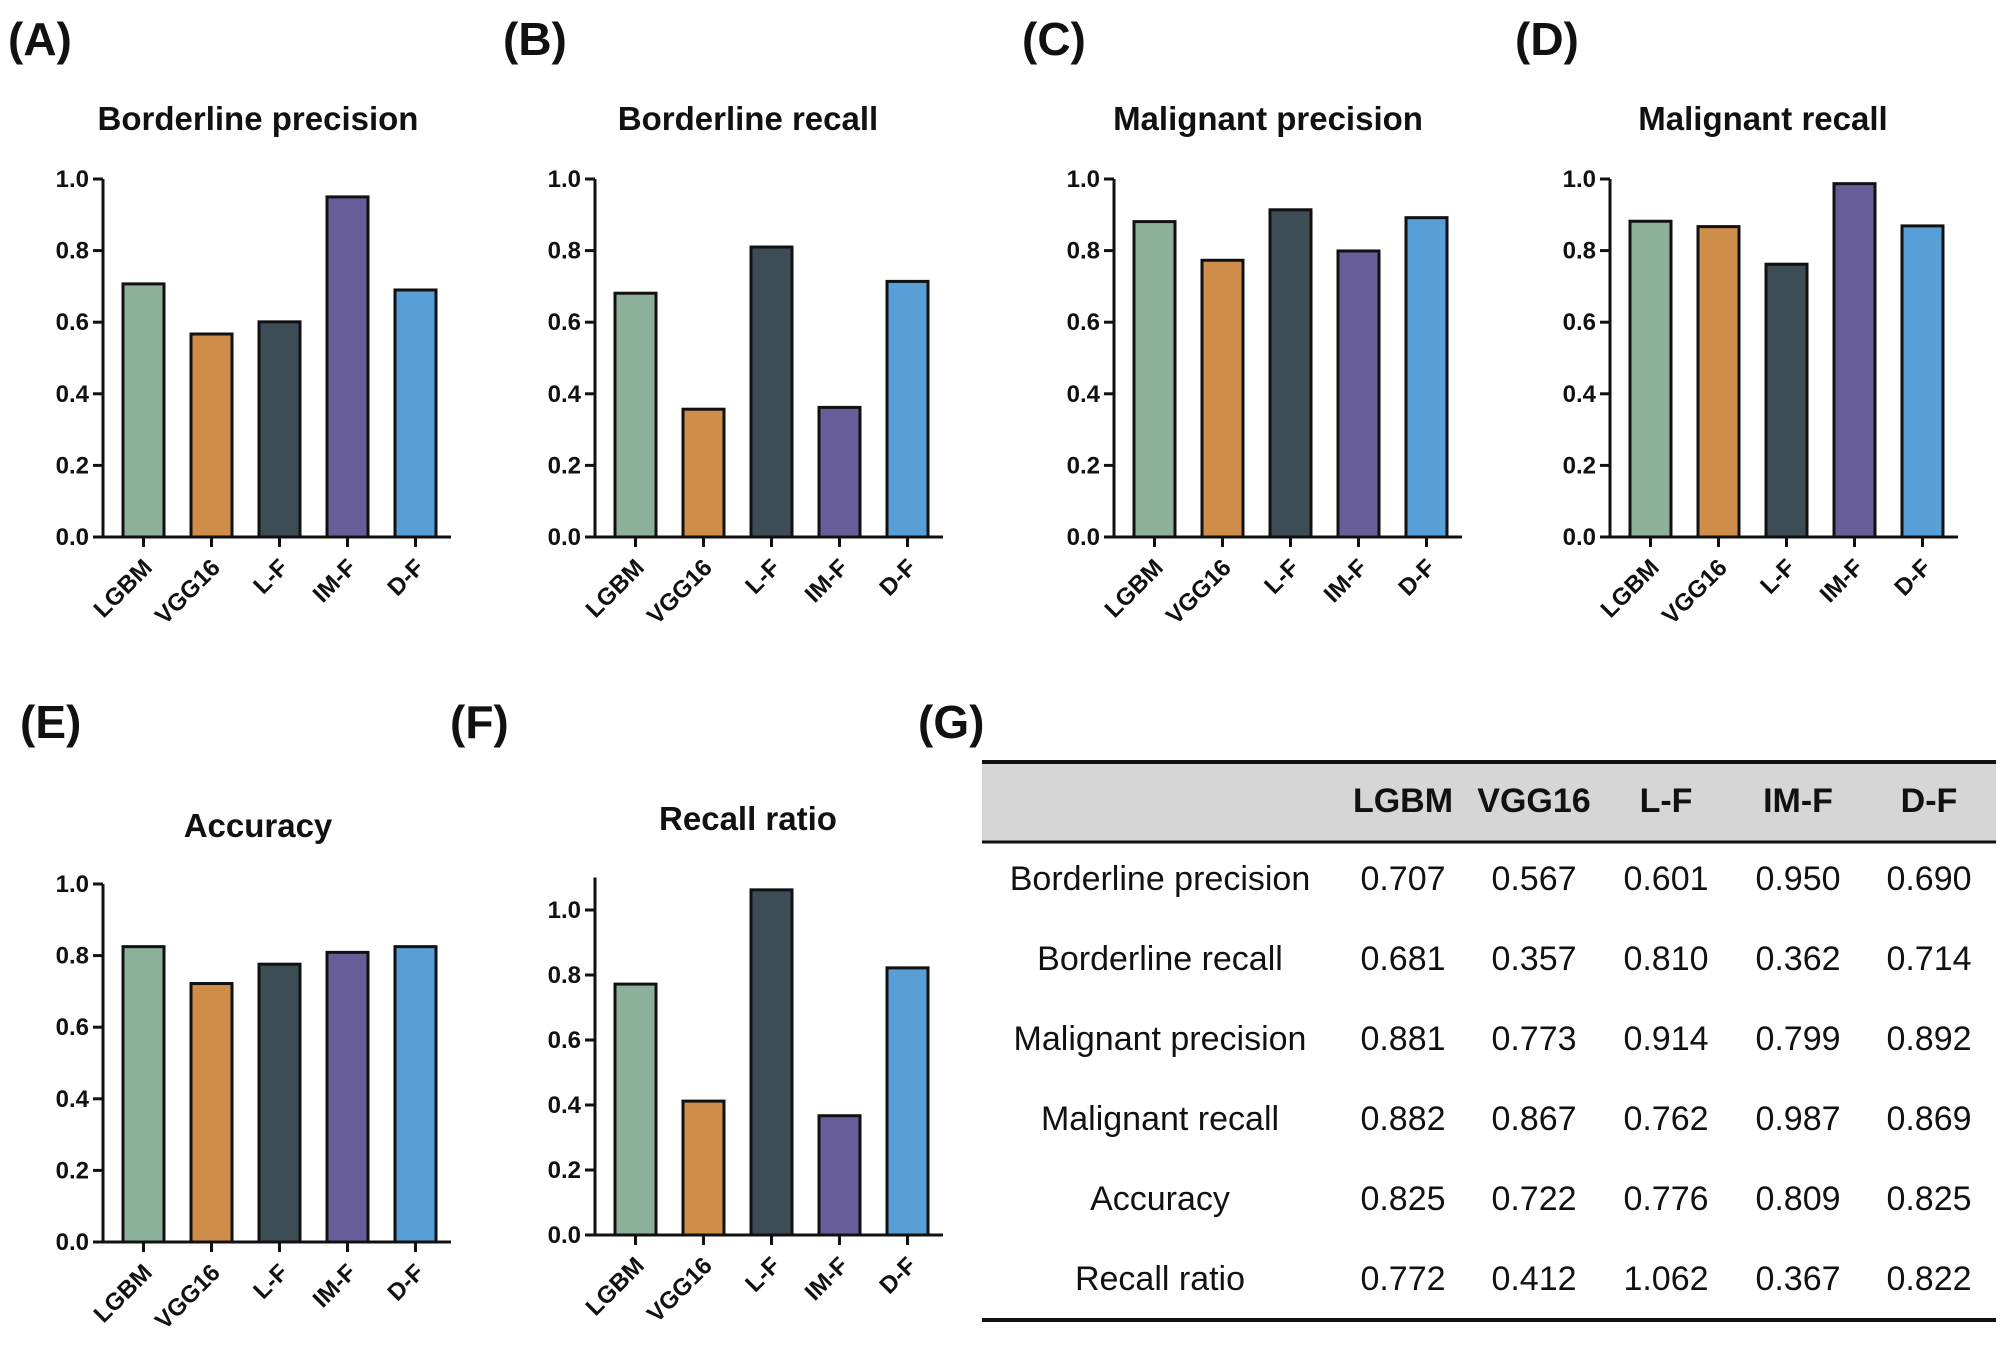 The height and width of the screenshot is (1351, 2008). Describe the element at coordinates (1842, 581) in the screenshot. I see `x-tick-label-p3-IM-F: IM-F` at that location.